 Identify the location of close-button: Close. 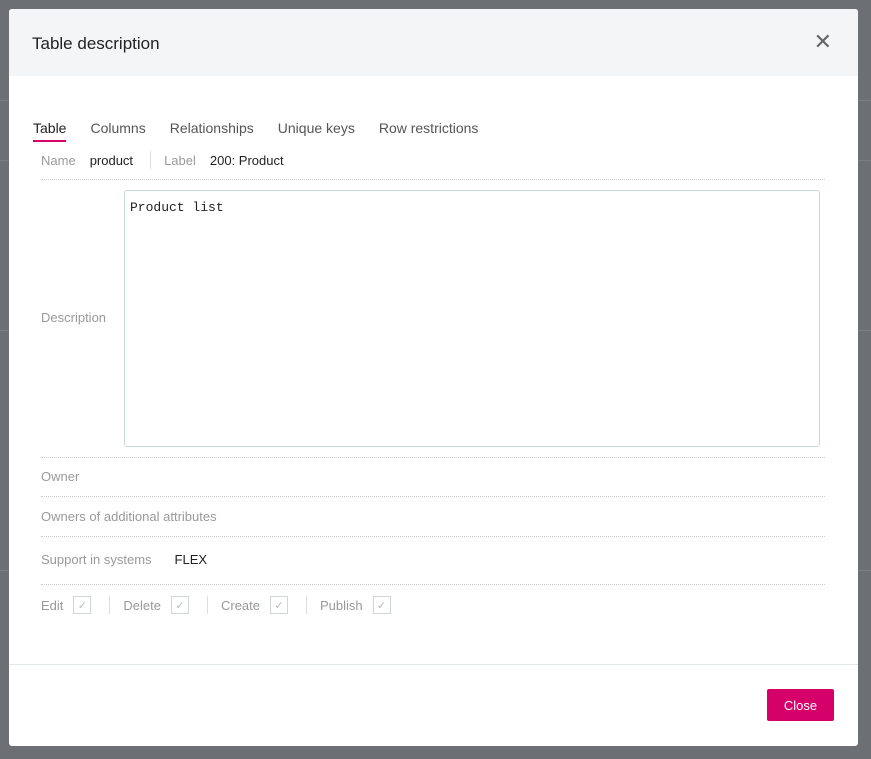
(800, 705).